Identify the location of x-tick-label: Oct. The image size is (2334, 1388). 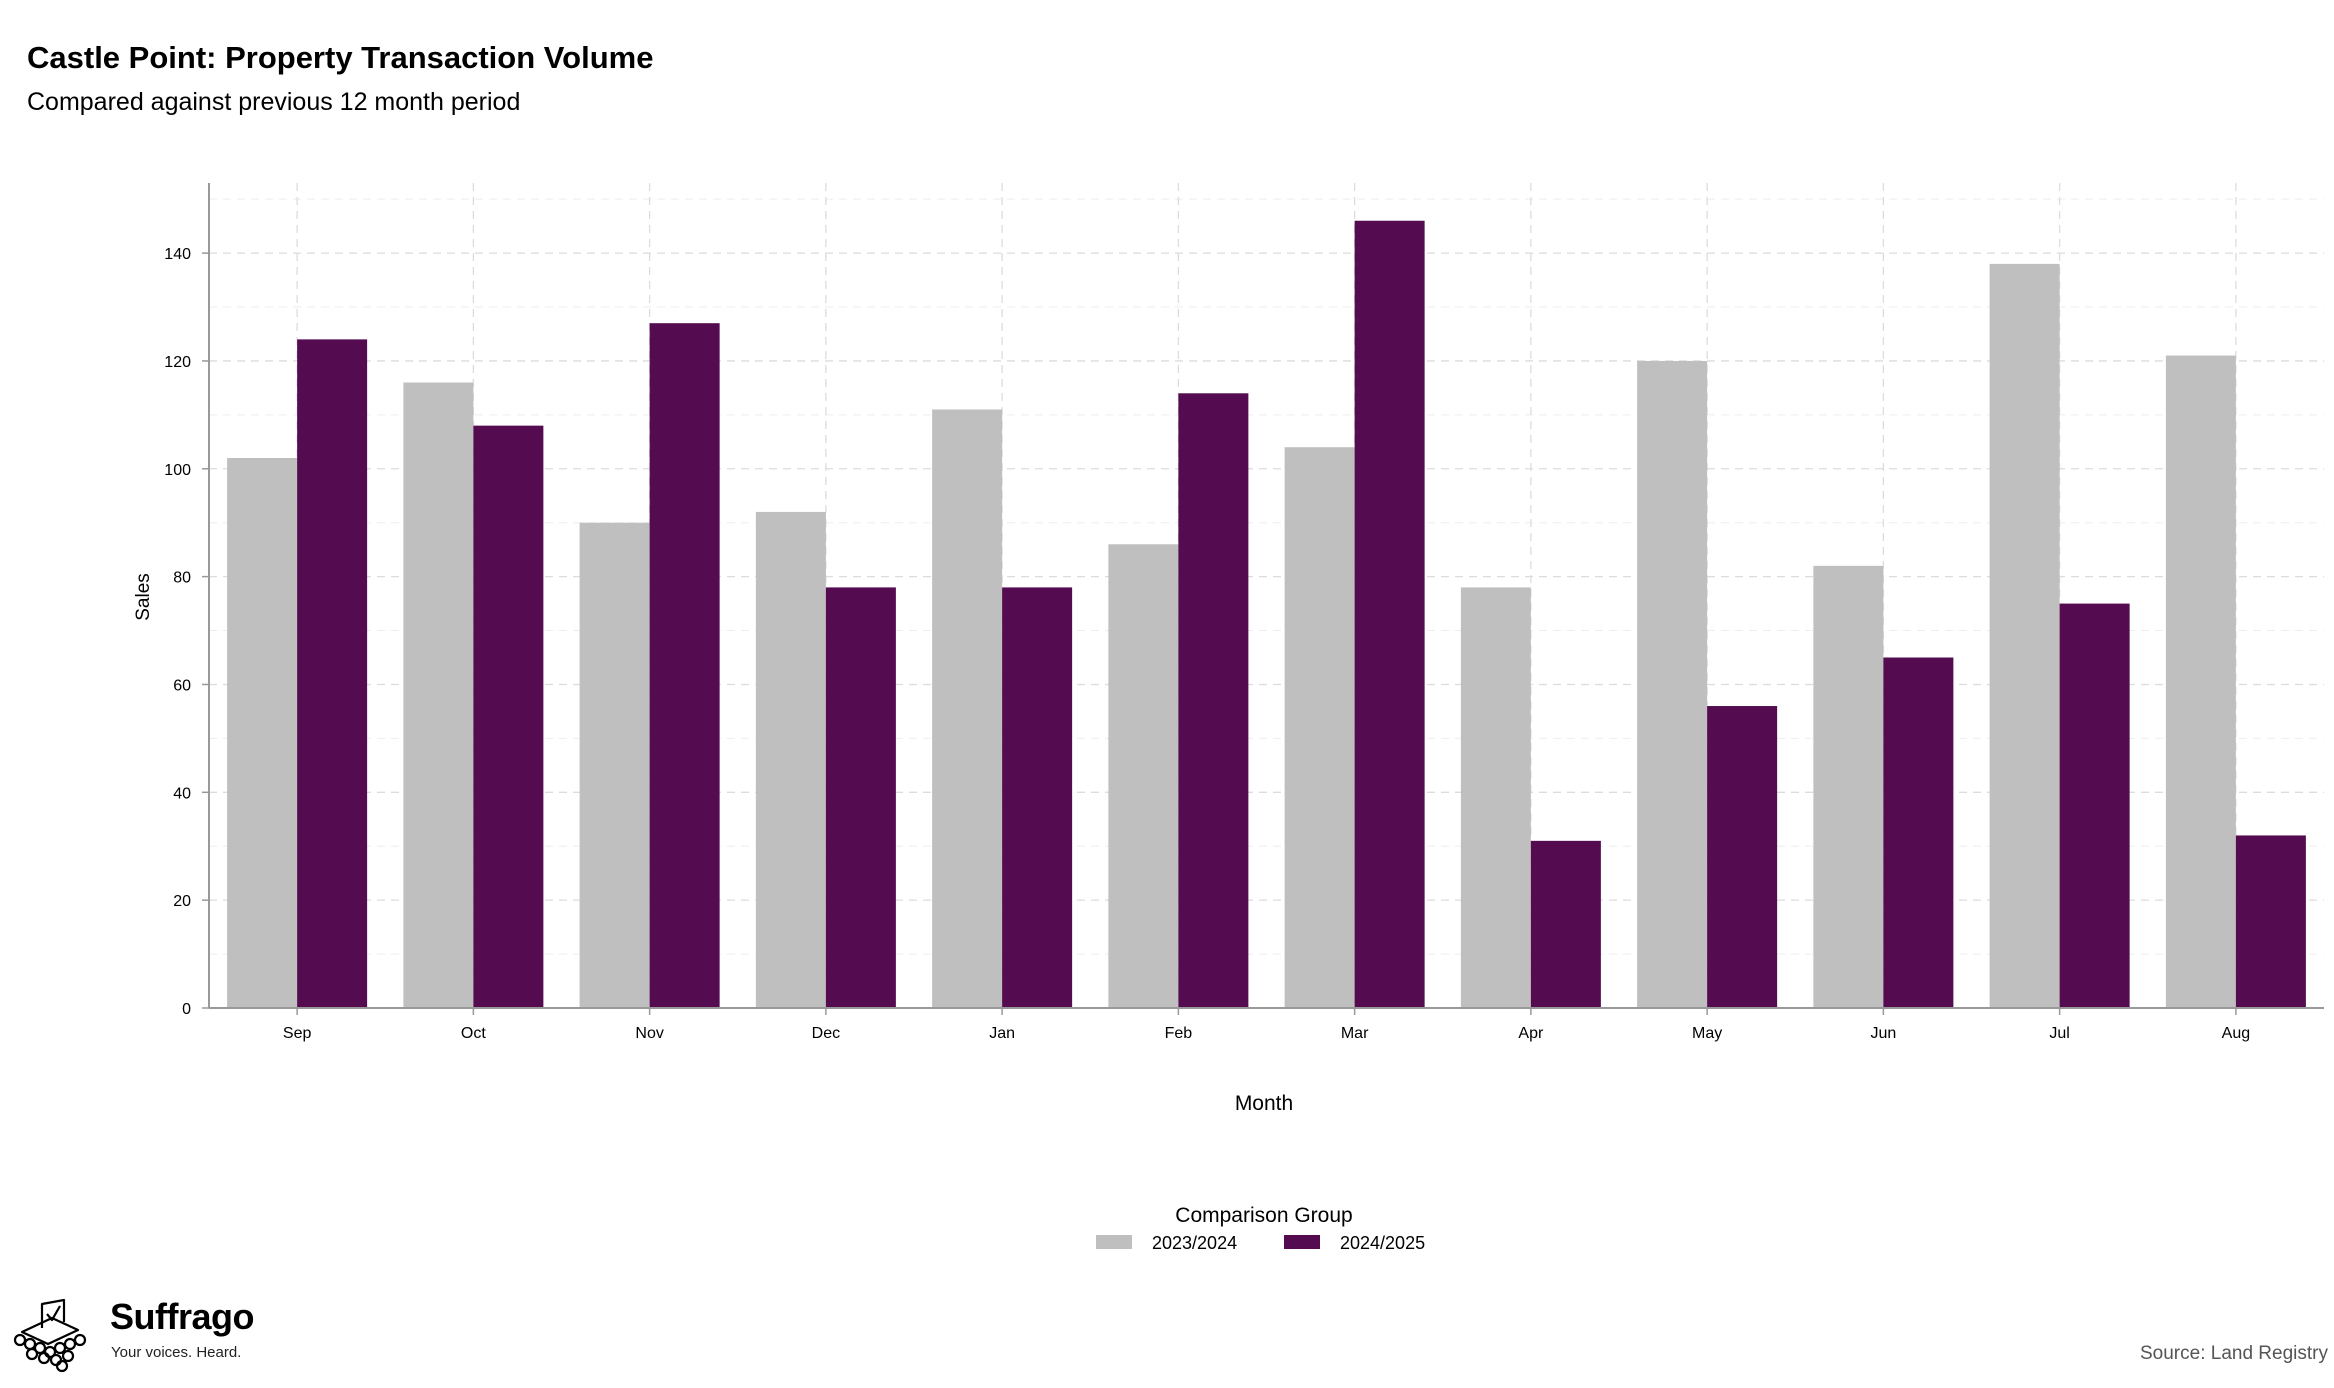
(473, 1033).